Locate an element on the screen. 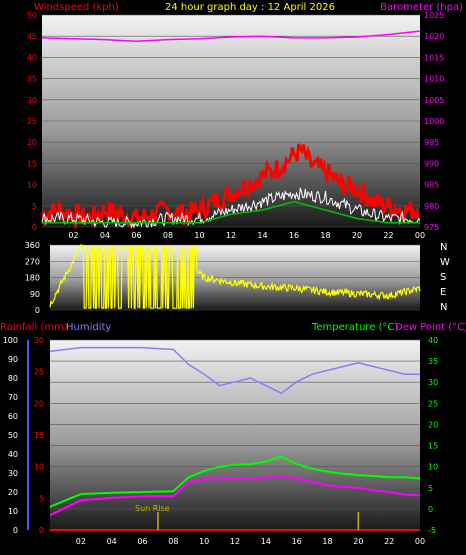 This screenshot has width=466, height=555. compass-letter: W is located at coordinates (445, 262).